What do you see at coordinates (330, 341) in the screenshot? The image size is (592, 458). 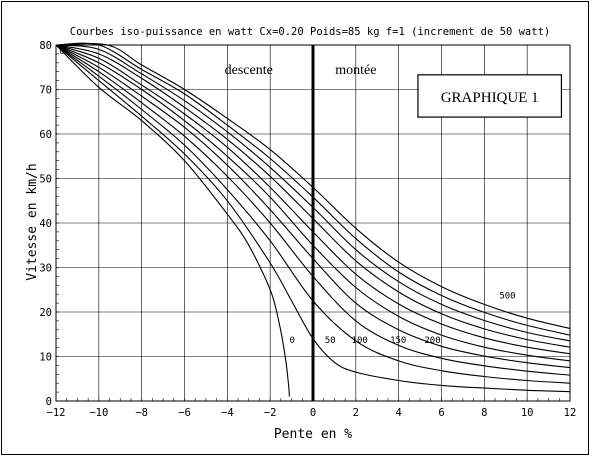 I see `curve-label: 50` at bounding box center [330, 341].